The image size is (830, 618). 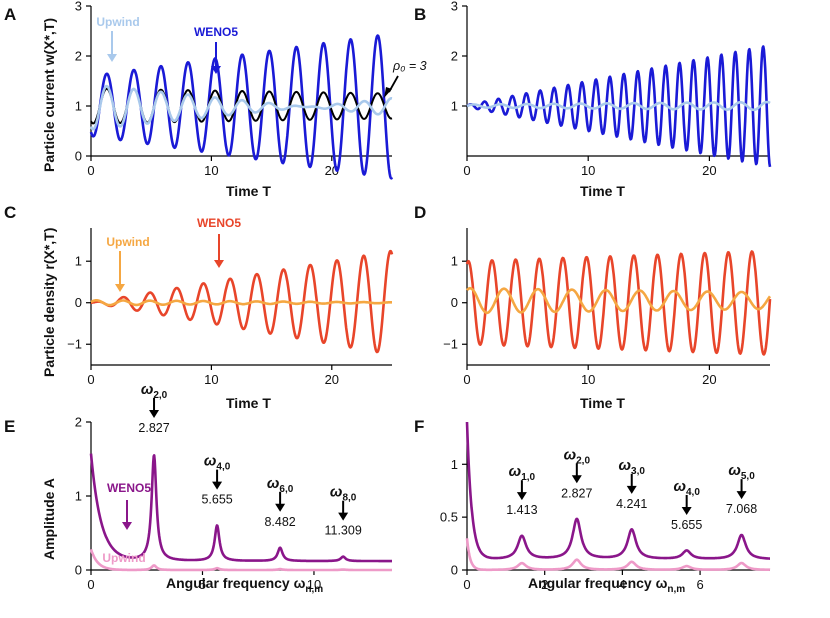 I want to click on panel-f-y-tick-label-2: 1, so click(x=454, y=464).